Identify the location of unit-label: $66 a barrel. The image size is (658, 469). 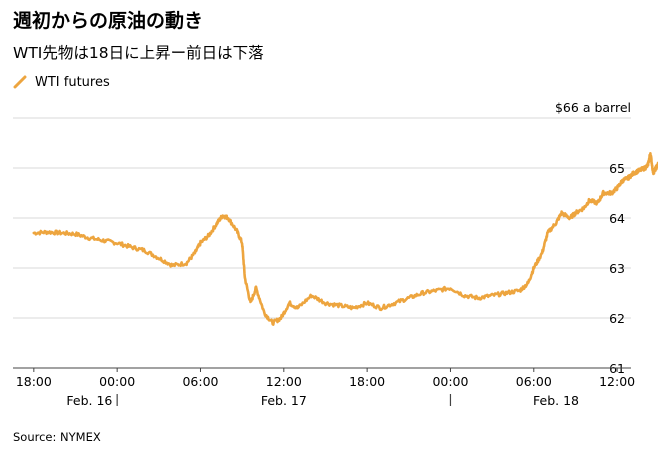
(593, 107).